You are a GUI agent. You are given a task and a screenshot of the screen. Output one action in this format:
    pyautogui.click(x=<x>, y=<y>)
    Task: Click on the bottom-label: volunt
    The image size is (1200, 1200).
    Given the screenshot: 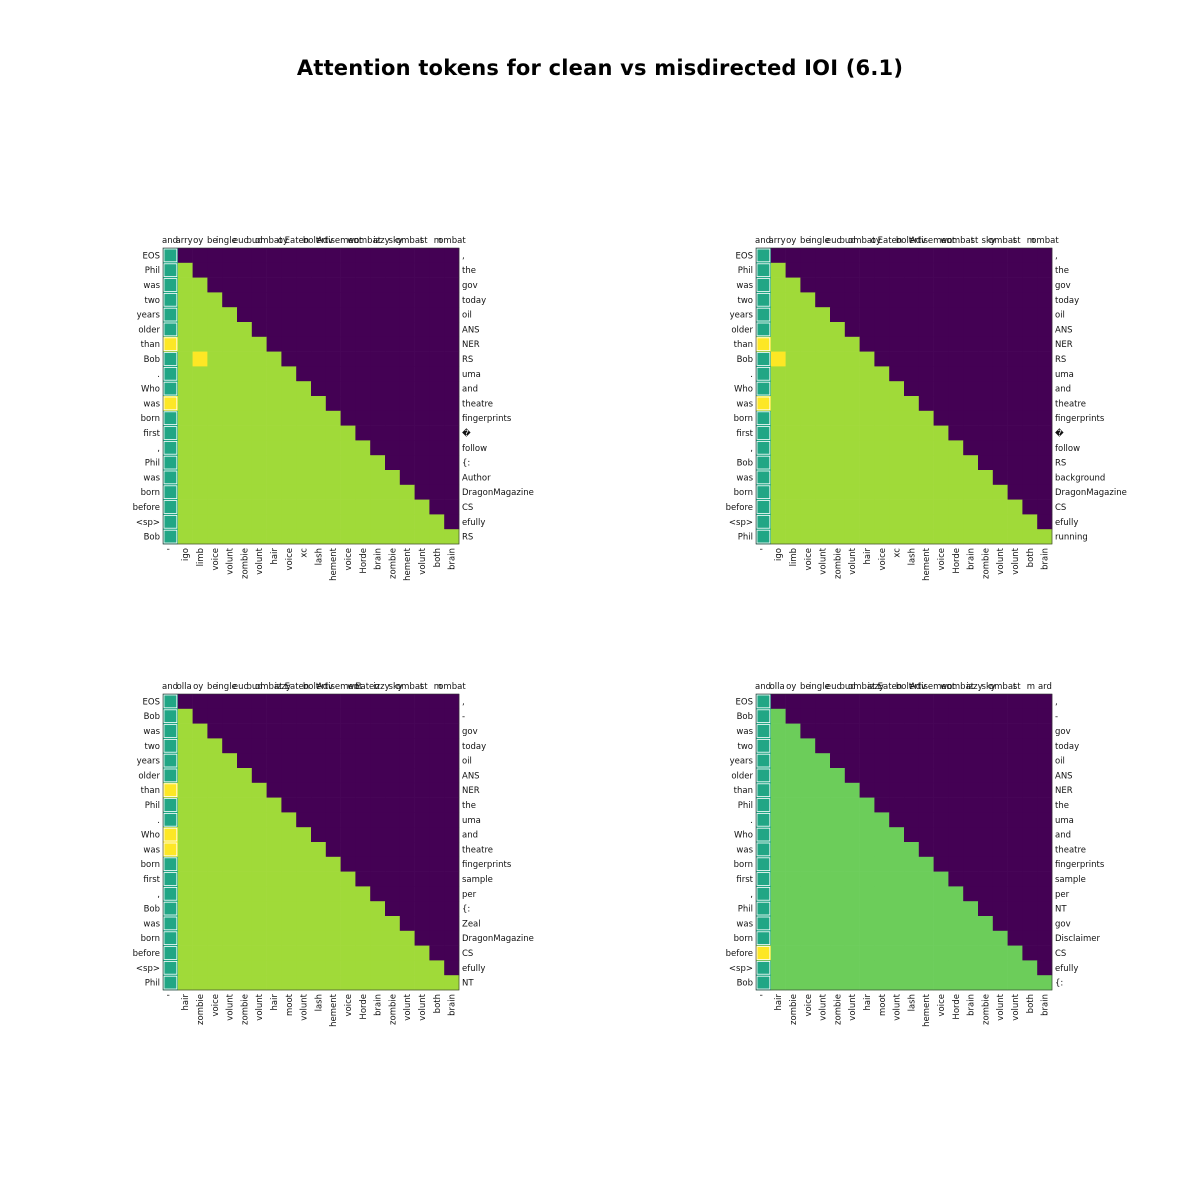 What is the action you would take?
    pyautogui.click(x=260, y=560)
    